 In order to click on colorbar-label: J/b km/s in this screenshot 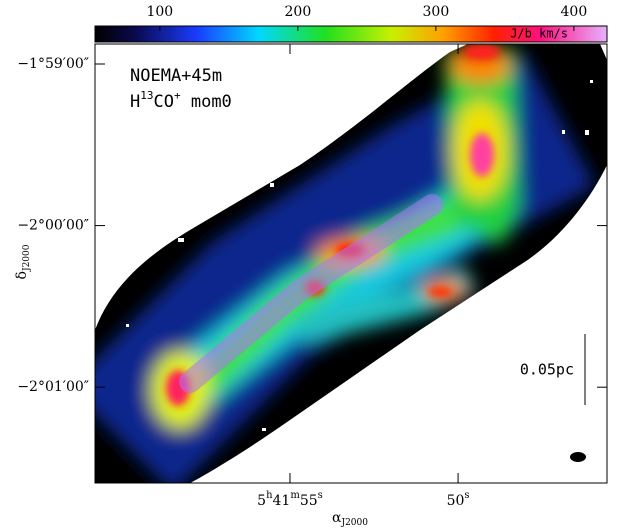, I will do `click(539, 34)`.